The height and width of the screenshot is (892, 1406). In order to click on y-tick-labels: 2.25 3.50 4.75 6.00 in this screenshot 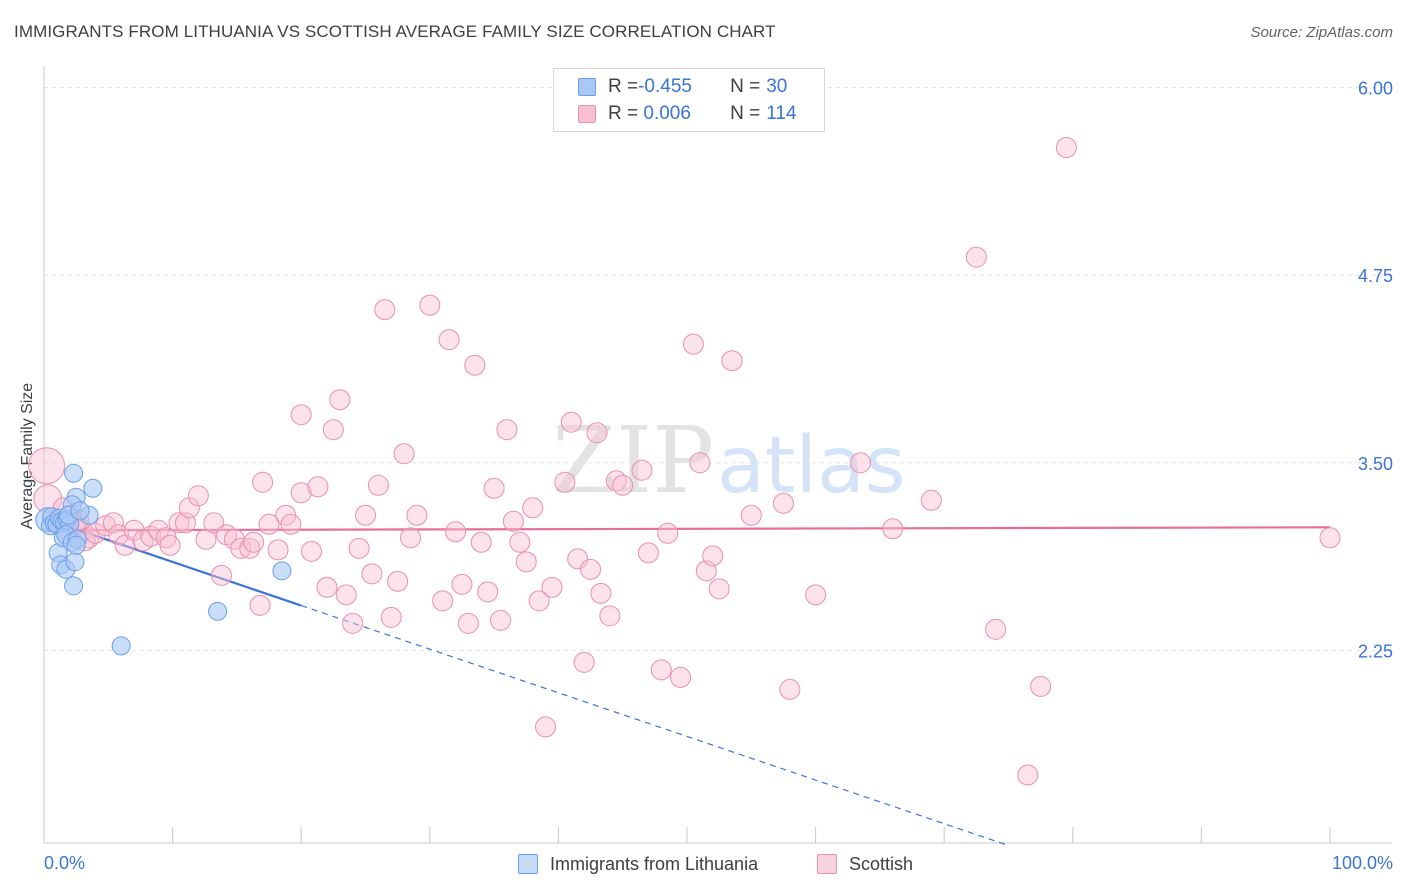, I will do `click(1375, 370)`.